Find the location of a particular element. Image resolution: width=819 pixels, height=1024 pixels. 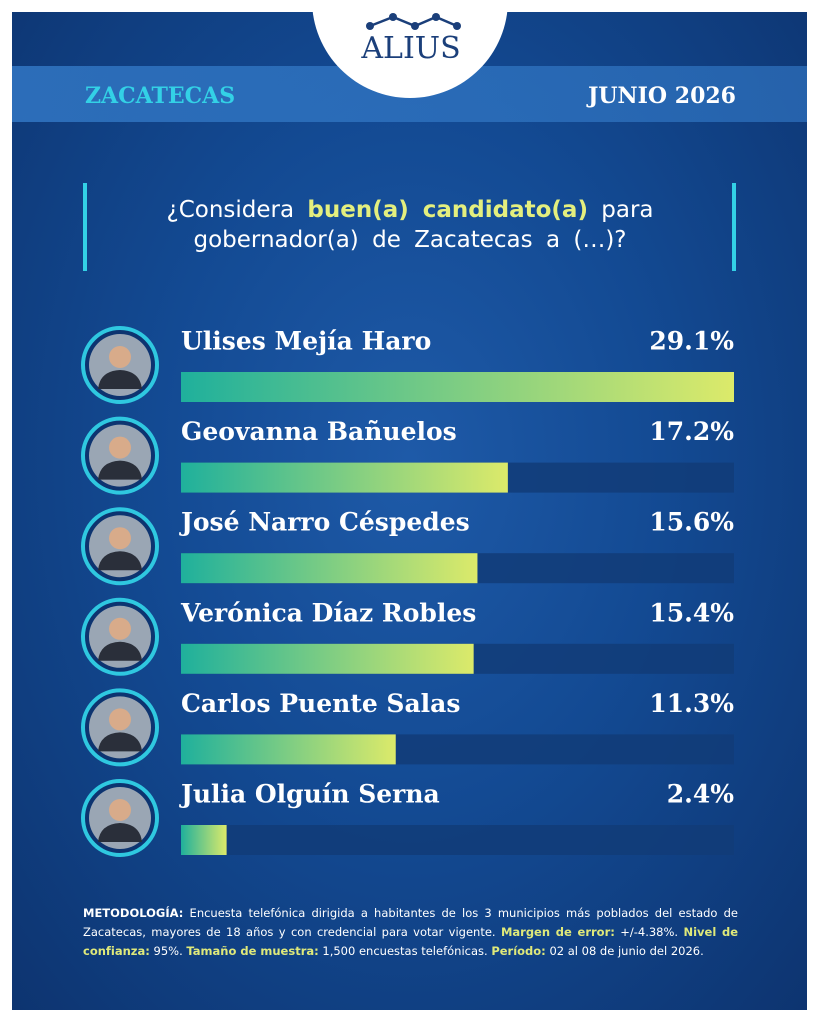

methodology-text: 02 al 08 de junio del 2026. is located at coordinates (626, 951).